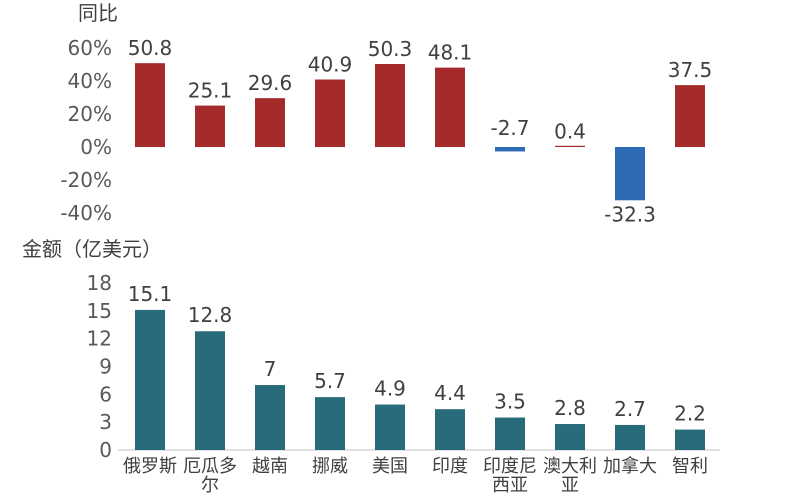 This screenshot has height=500, width=800. I want to click on yoy-data-label: -2.7, so click(509, 128).